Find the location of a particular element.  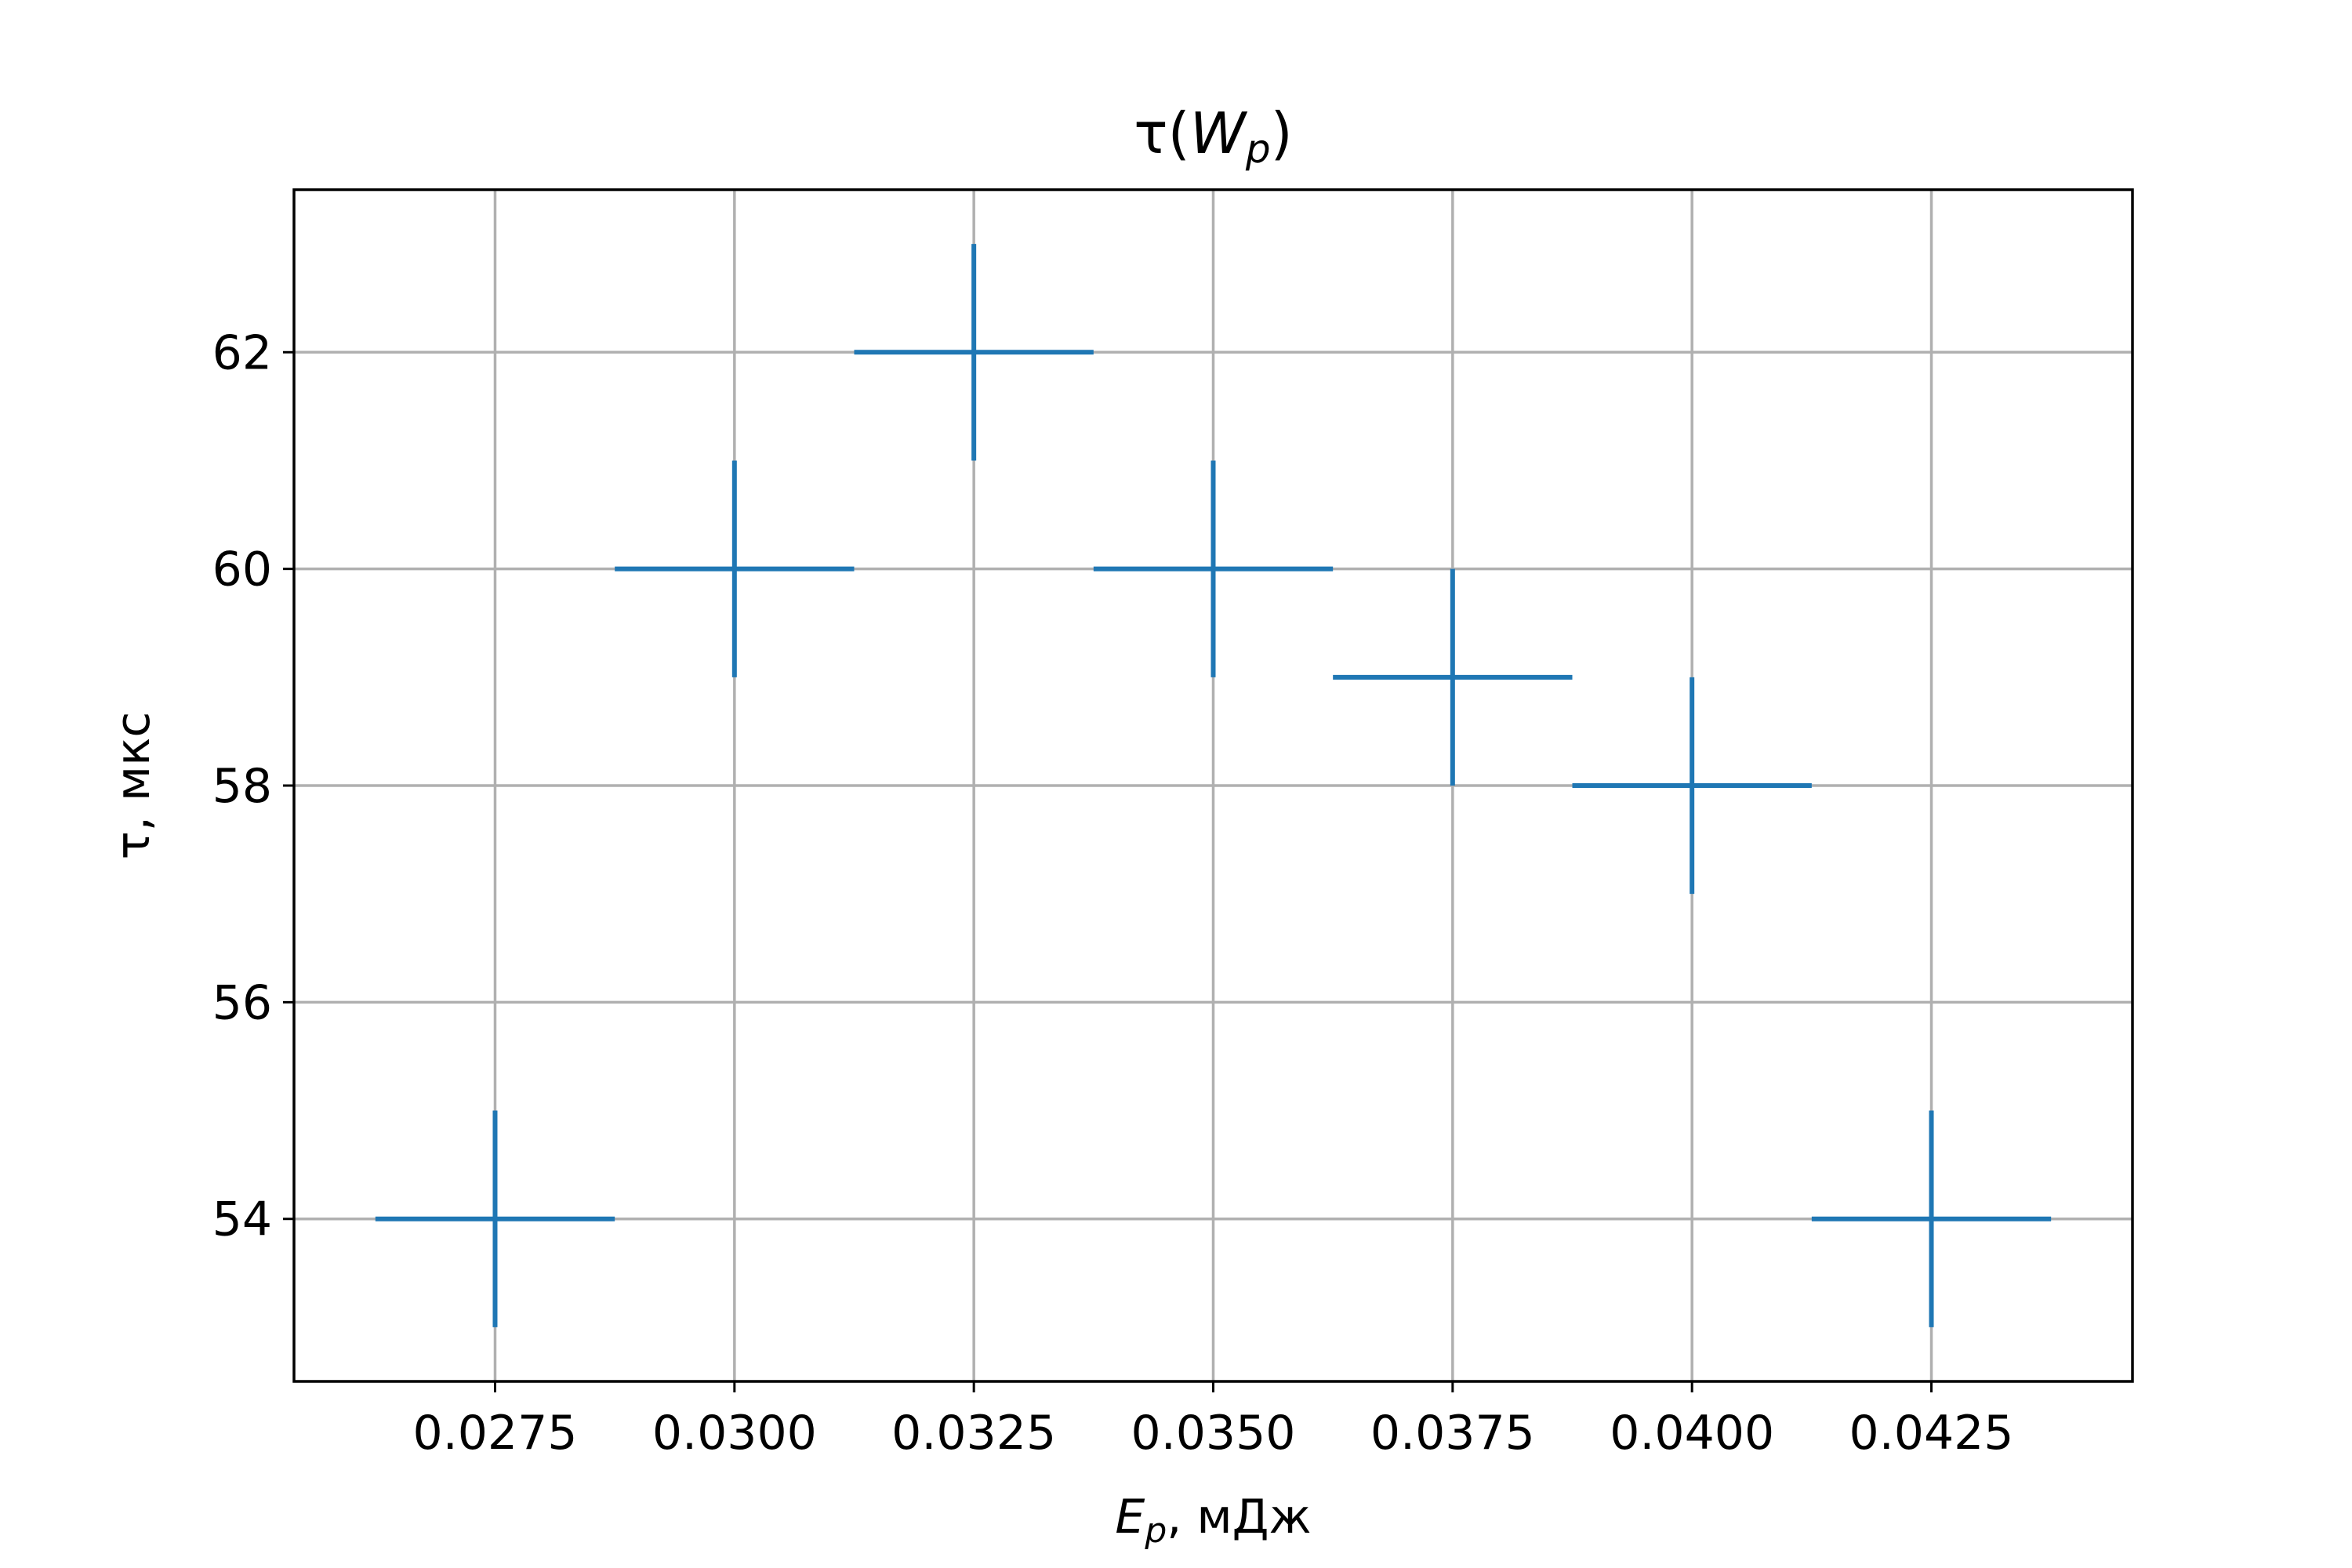

y-tick-label: 58 is located at coordinates (242, 786).